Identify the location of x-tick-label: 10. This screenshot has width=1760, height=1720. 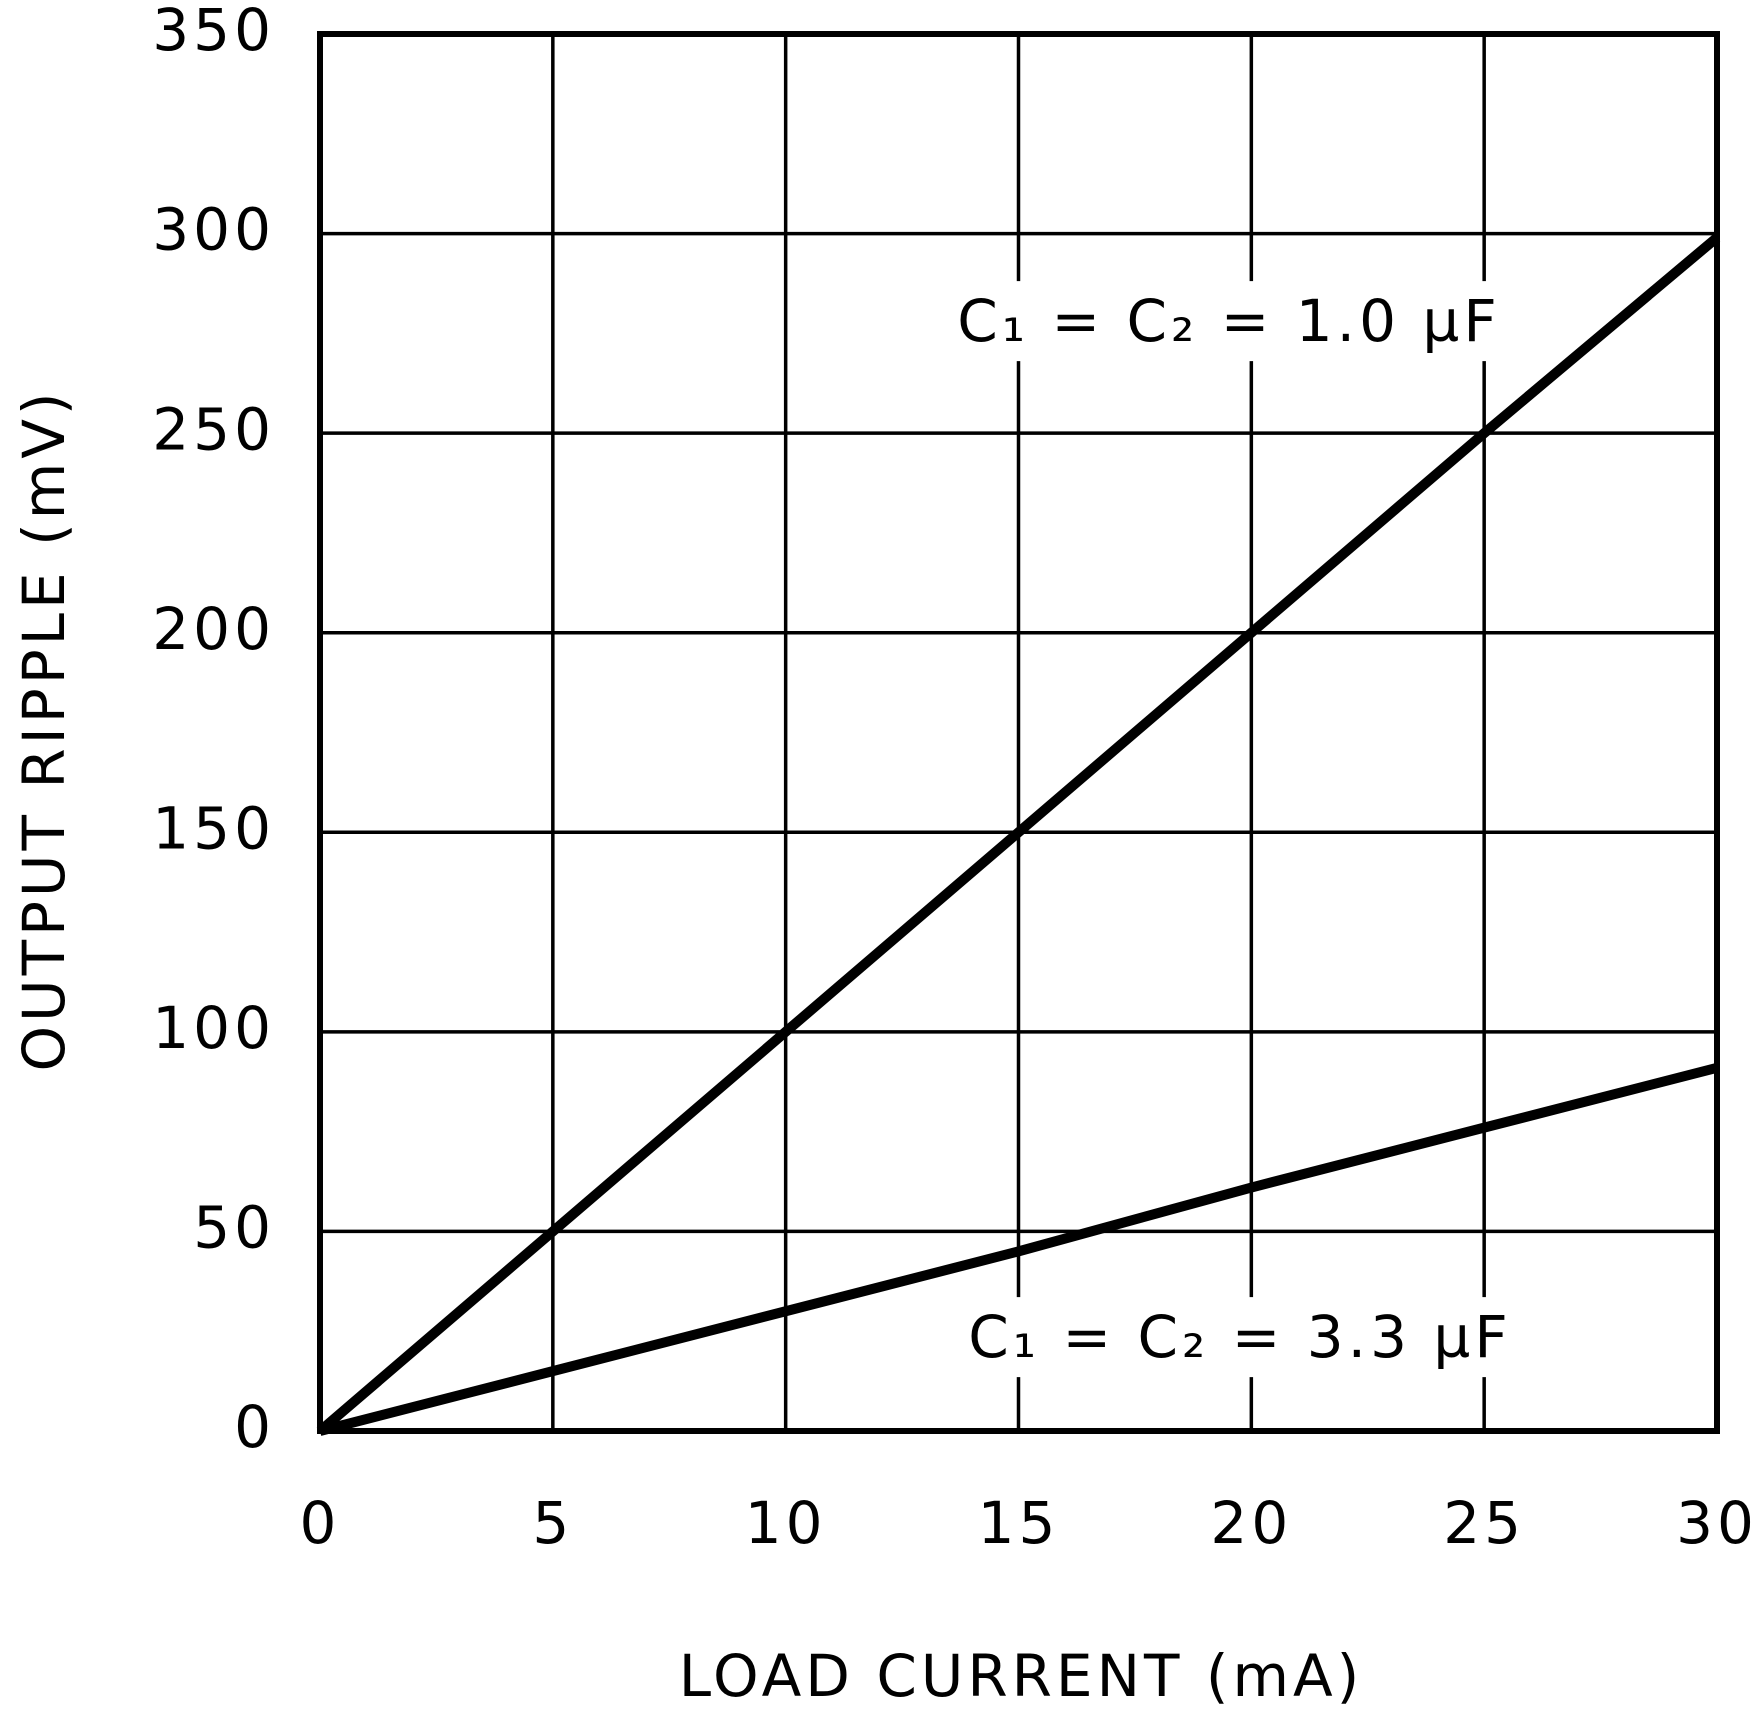
(786, 1523).